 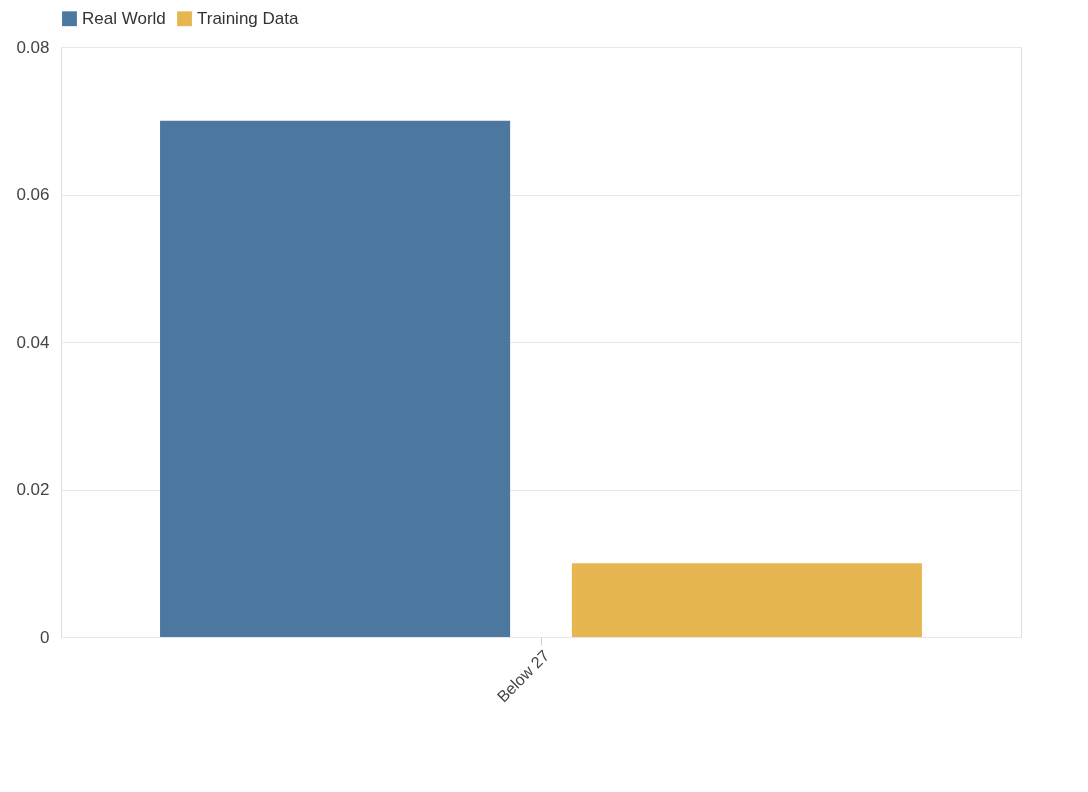 What do you see at coordinates (33, 342) in the screenshot?
I see `y-tick-label: 0.04` at bounding box center [33, 342].